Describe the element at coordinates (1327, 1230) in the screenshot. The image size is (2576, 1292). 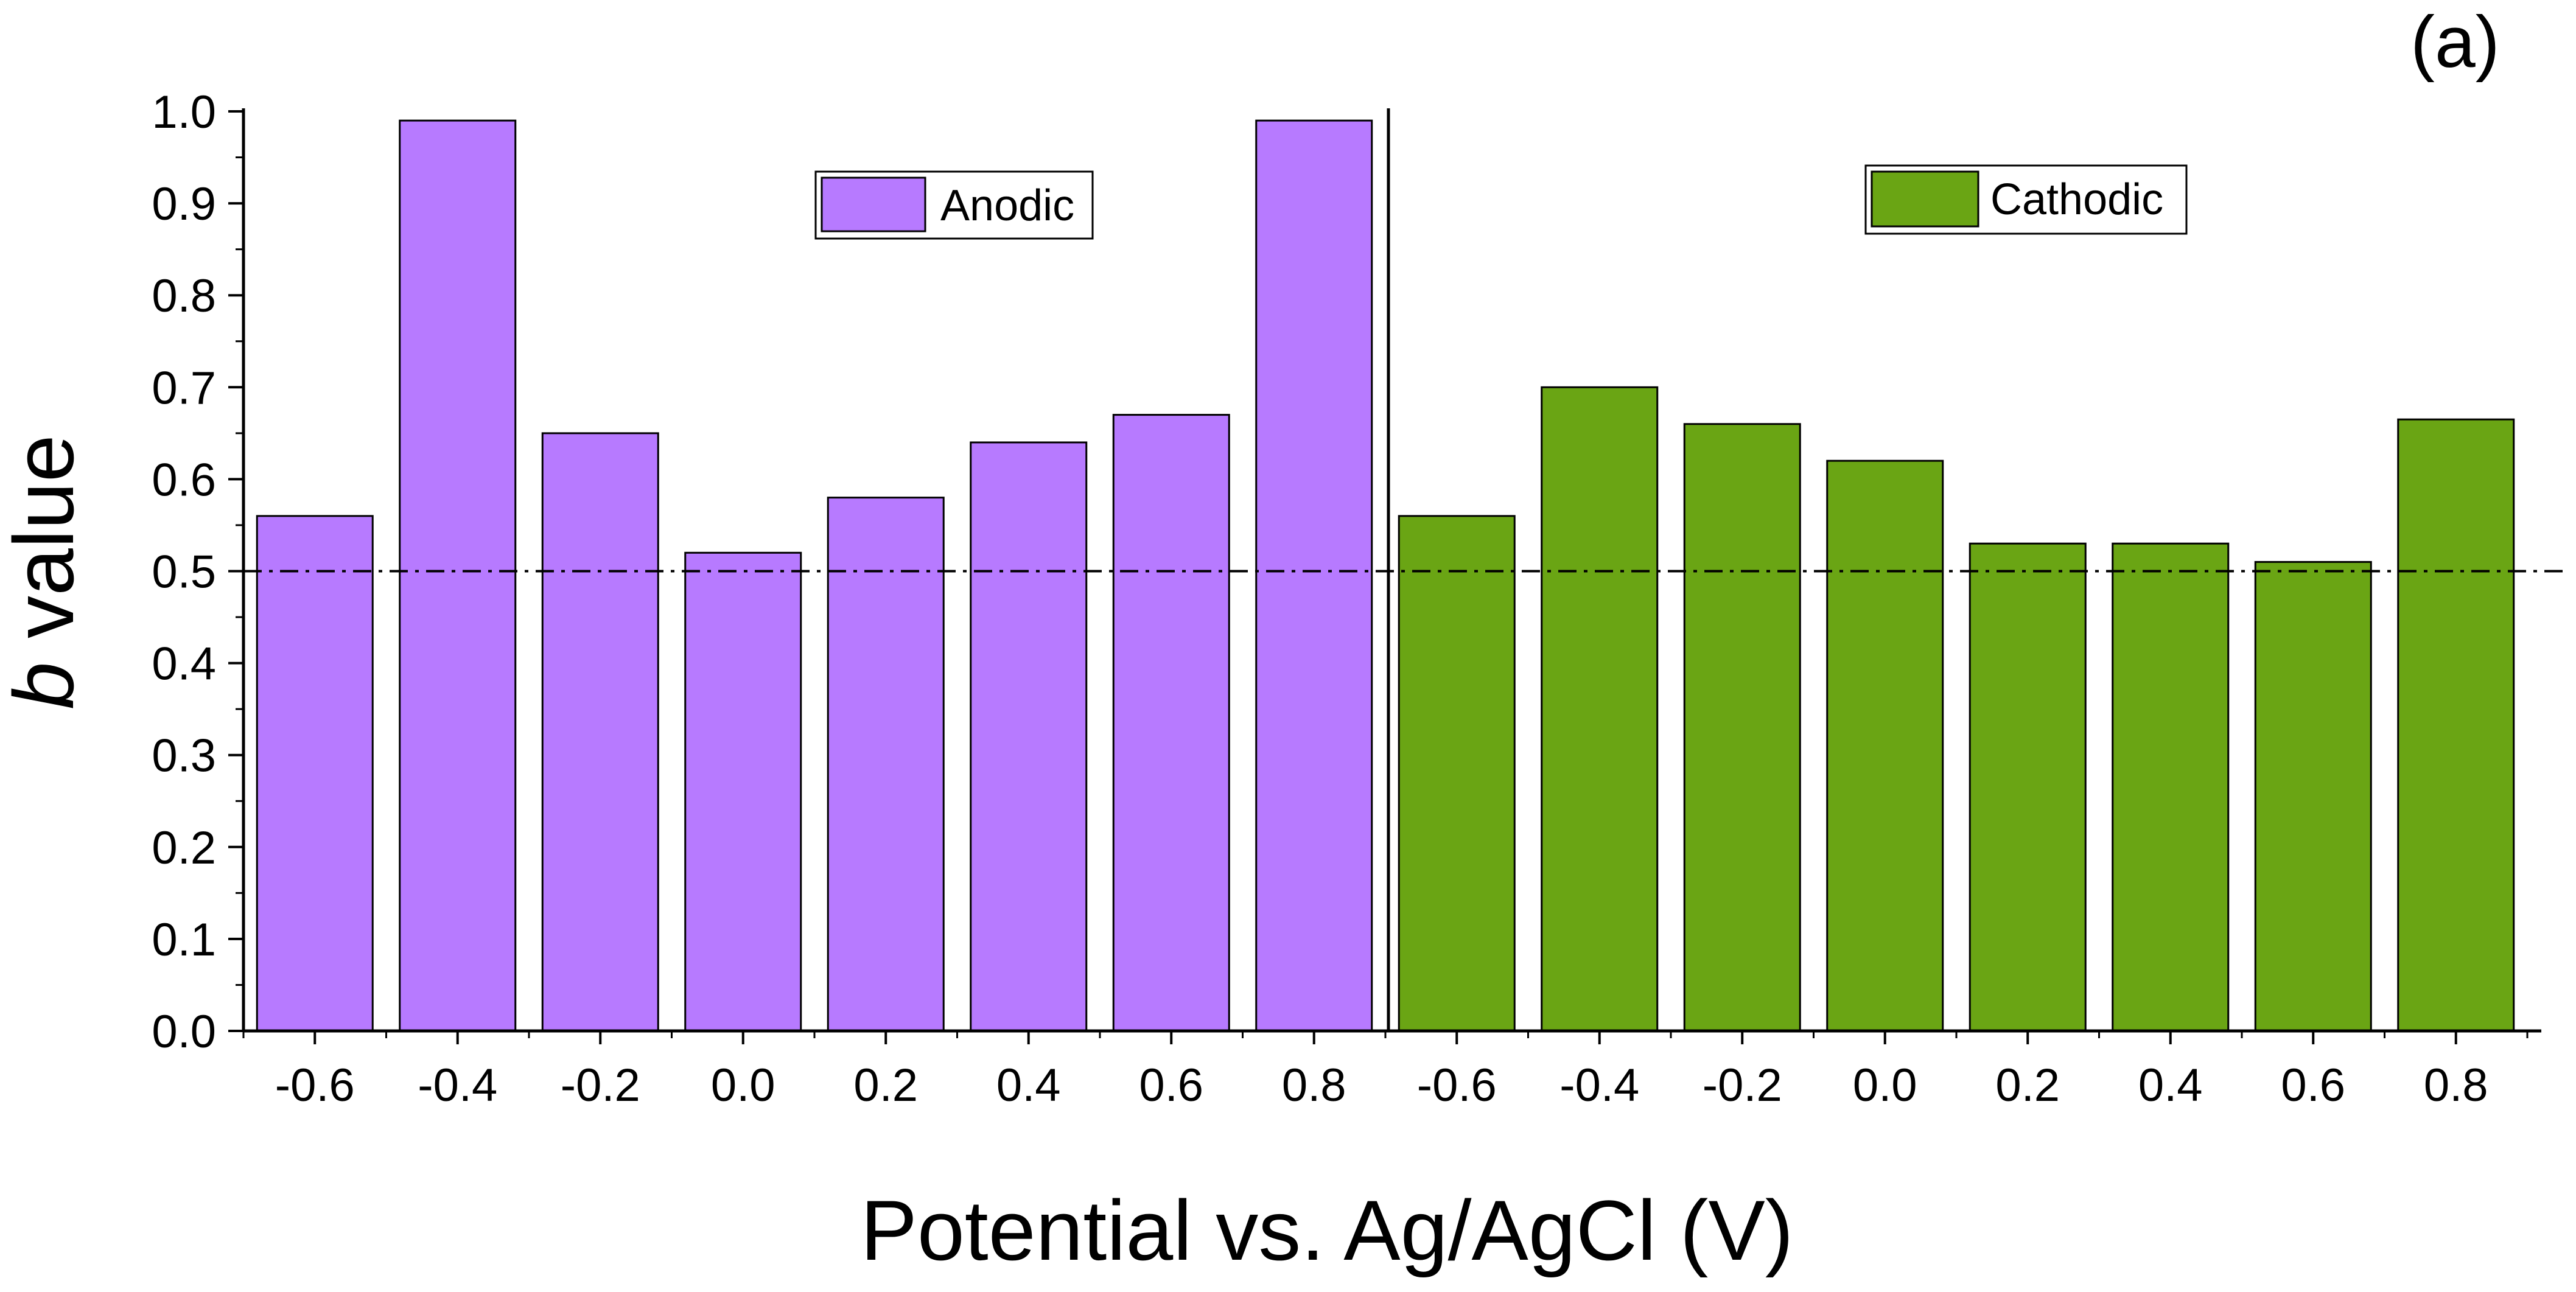
I see `x-axis-title: Potential vs. Ag/AgCl (V)` at that location.